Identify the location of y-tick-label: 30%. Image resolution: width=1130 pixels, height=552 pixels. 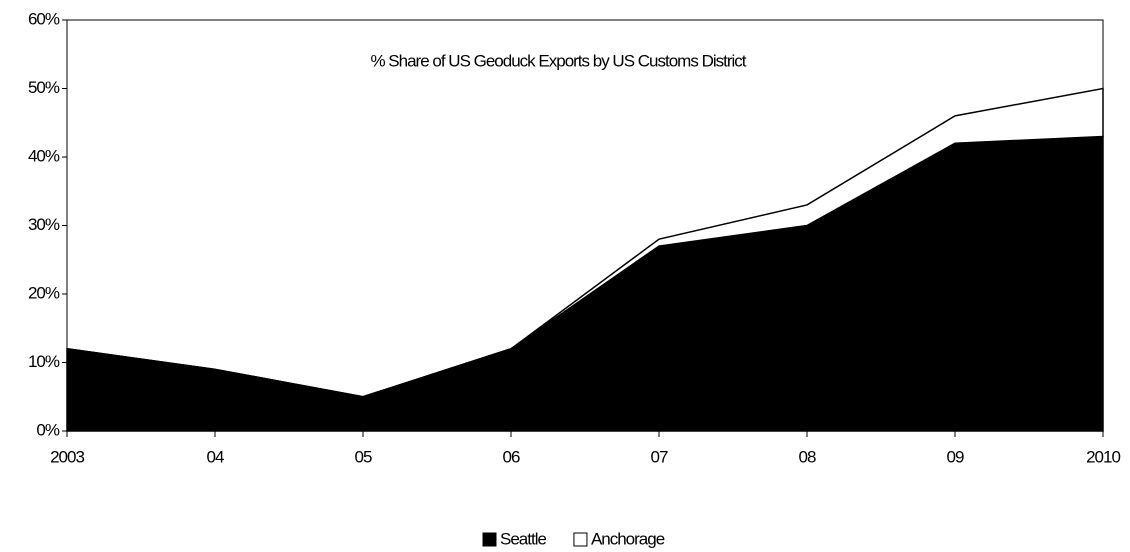
(44, 224).